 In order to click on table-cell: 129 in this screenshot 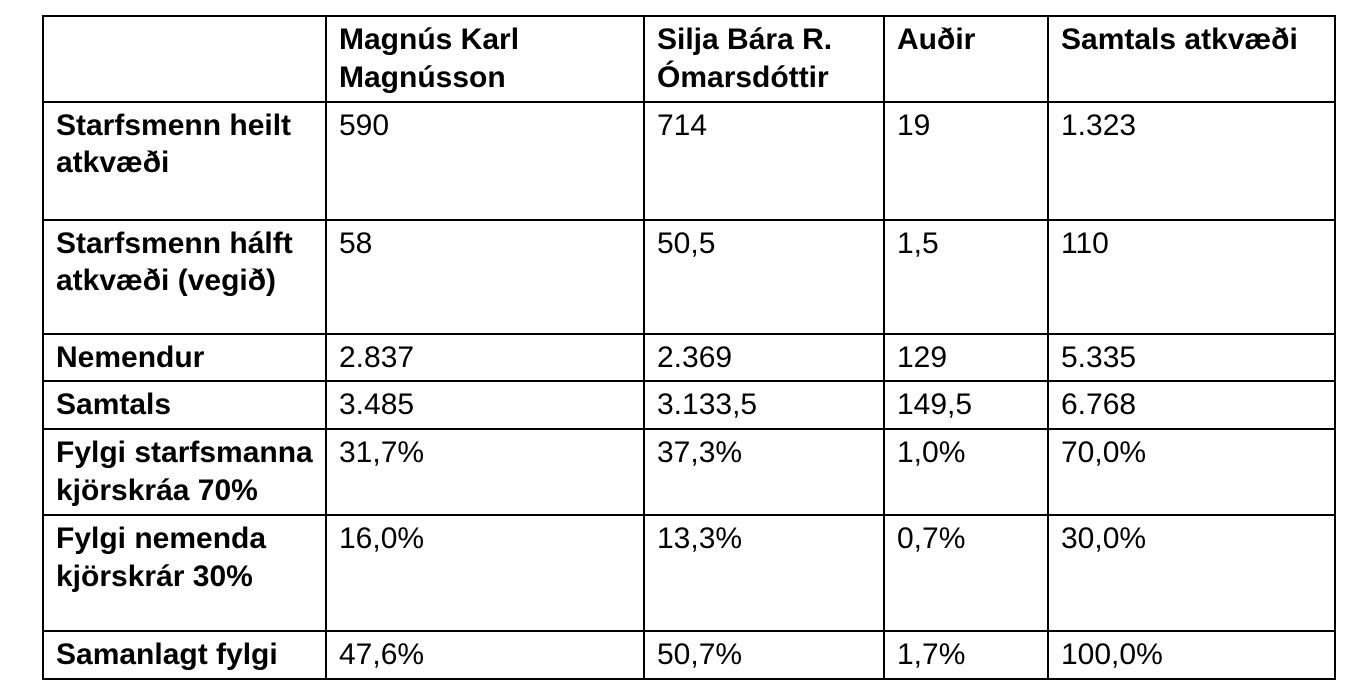, I will do `click(966, 357)`.